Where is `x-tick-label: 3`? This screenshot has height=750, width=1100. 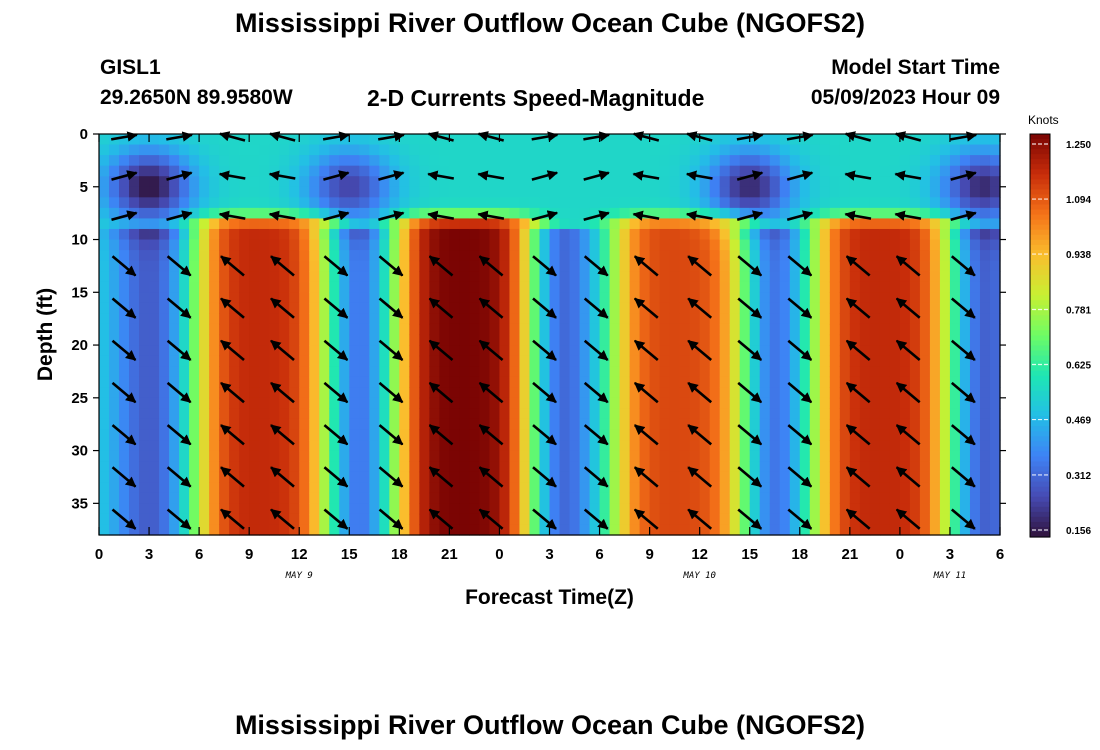
x-tick-label: 3 is located at coordinates (950, 554).